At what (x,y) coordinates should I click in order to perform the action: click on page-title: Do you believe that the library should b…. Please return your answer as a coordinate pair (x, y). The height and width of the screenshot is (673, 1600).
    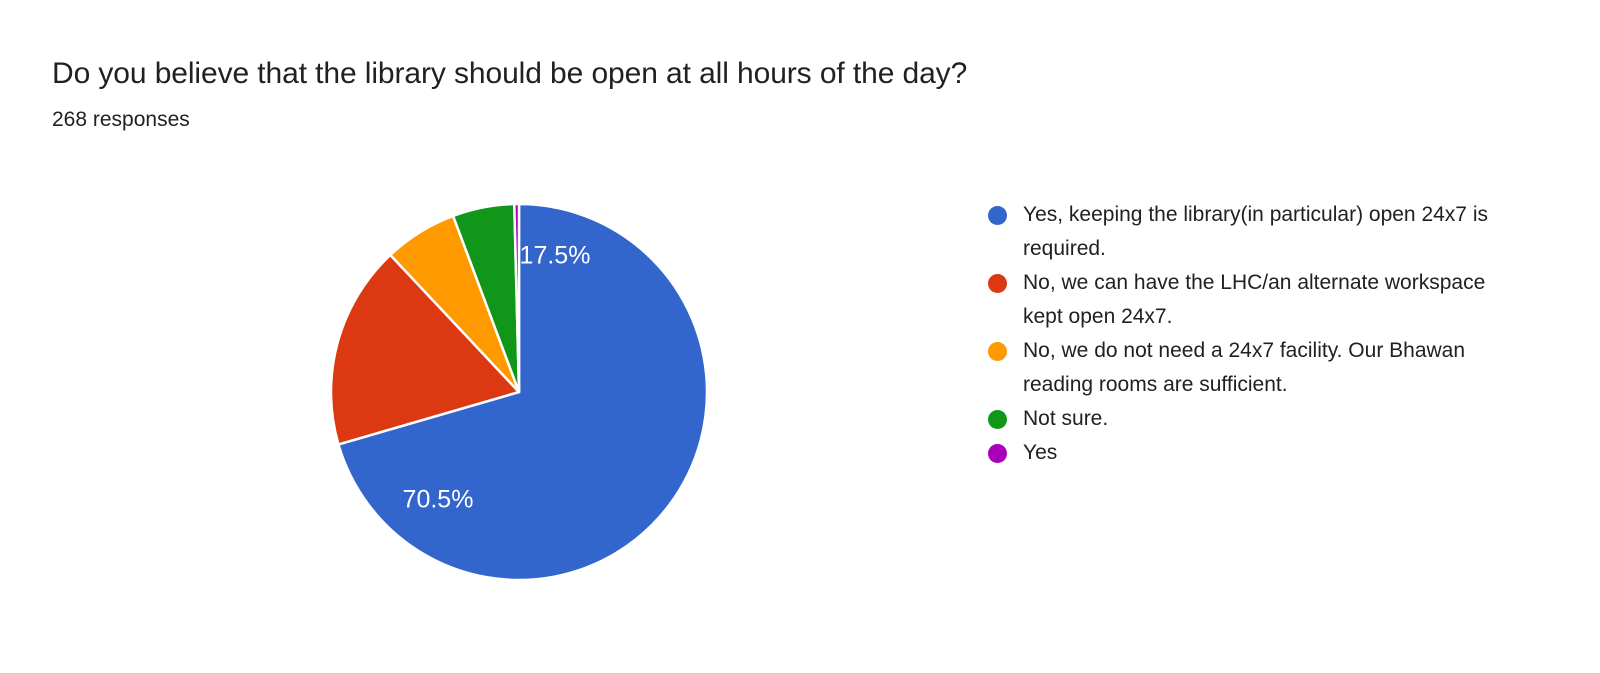
    Looking at the image, I should click on (510, 73).